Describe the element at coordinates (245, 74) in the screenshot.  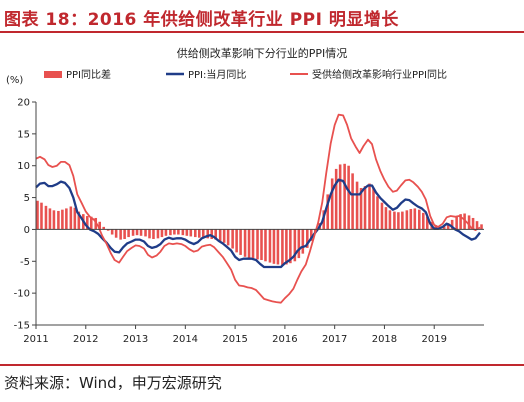
I see `legend: PPI同比差 PPI:当月同比 受供给侧改革影响行业PPI同比` at that location.